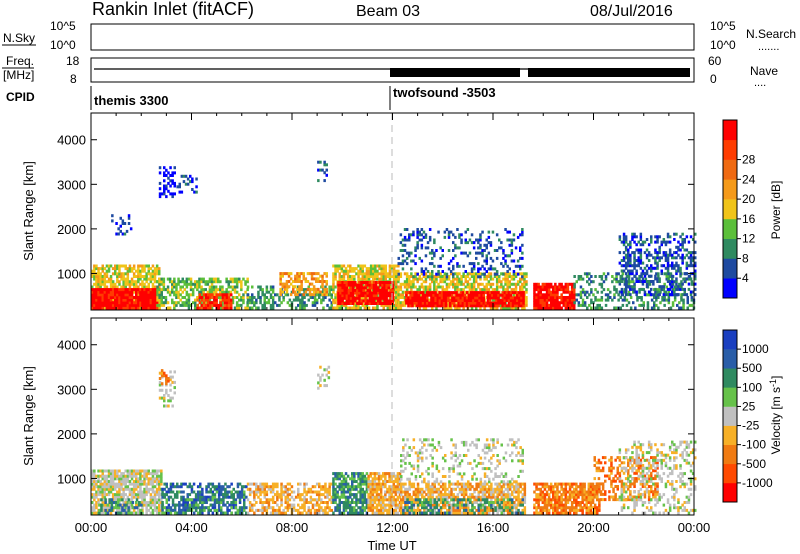 This screenshot has width=800, height=554. I want to click on power-colorbar-blocks, so click(730, 209).